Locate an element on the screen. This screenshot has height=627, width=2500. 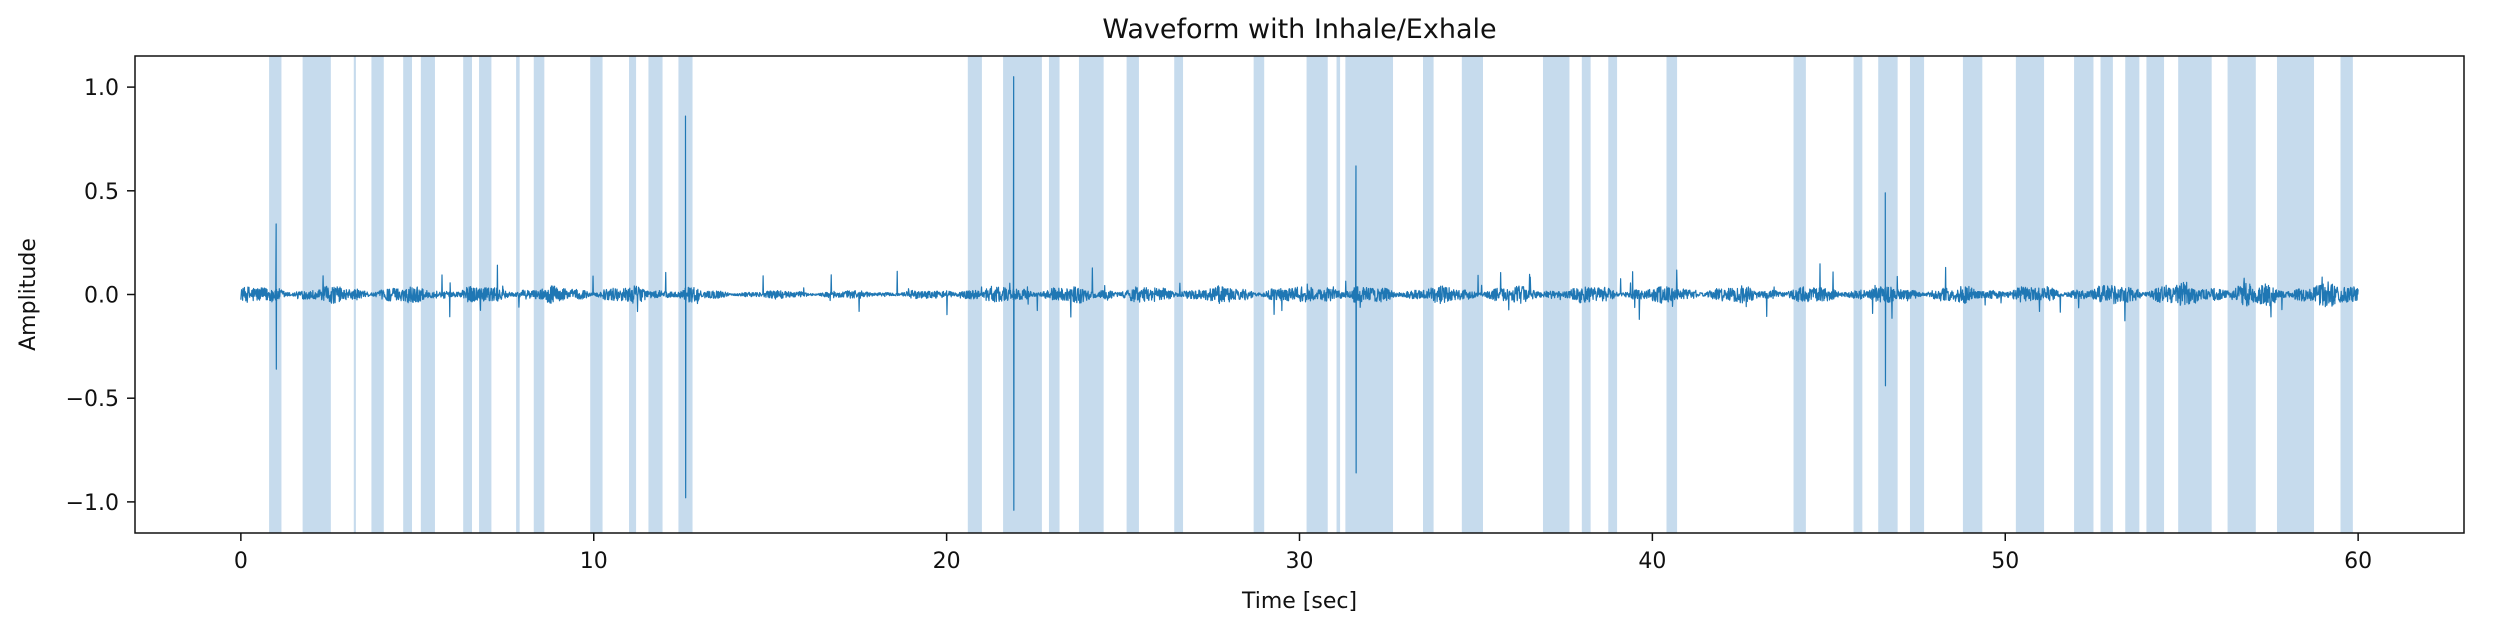
x-tick-label: 30 is located at coordinates (1300, 561).